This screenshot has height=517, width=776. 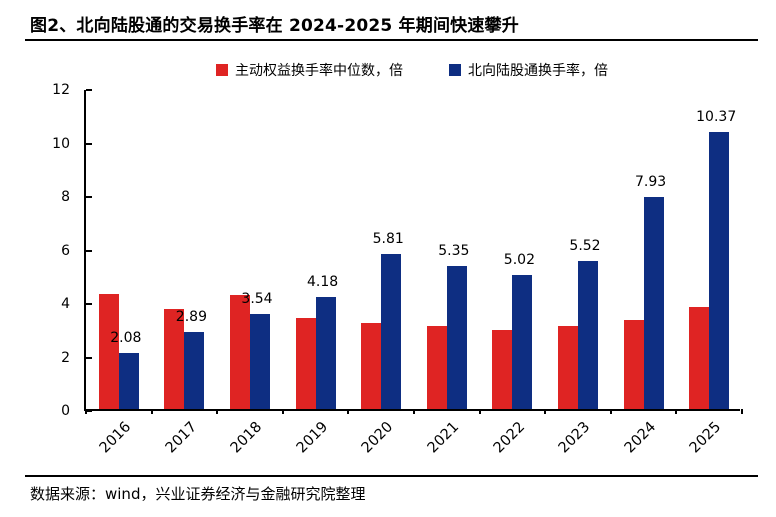 I want to click on bar-2023-northbound, so click(x=588, y=335).